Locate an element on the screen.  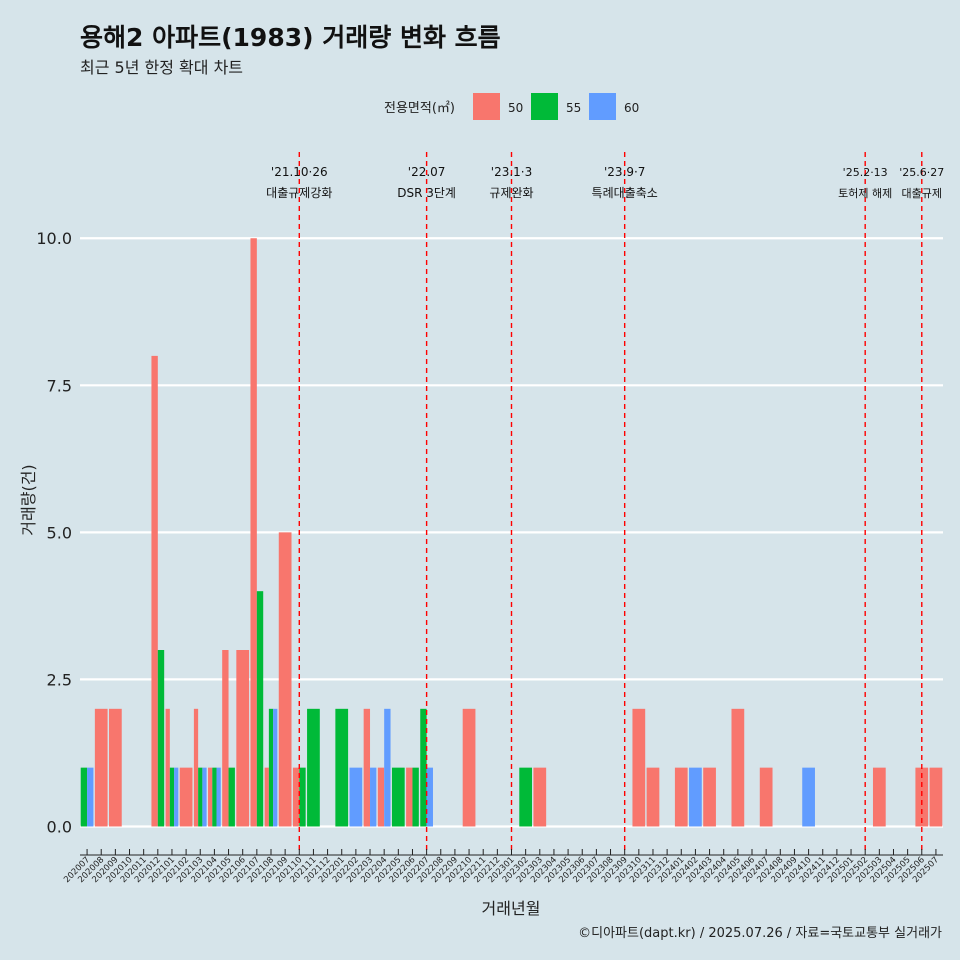
y-axis: 0.0 2.5 5.0 7.5 10.0 is located at coordinates (54, 532).